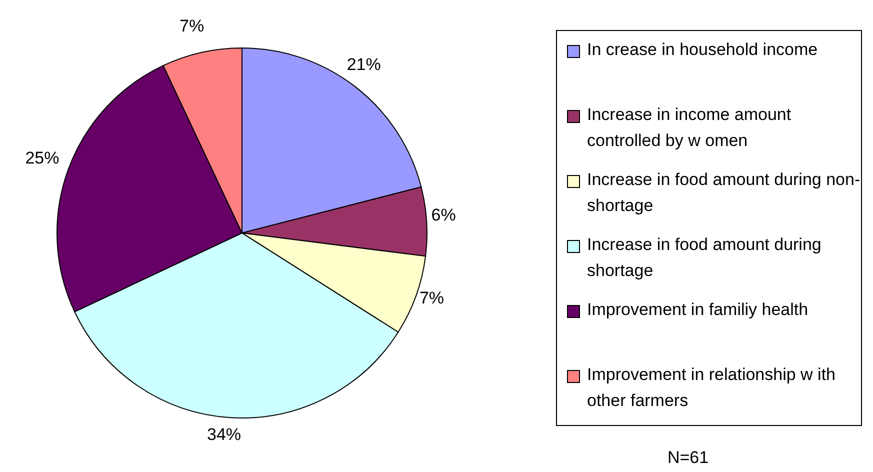 The width and height of the screenshot is (873, 472). What do you see at coordinates (42, 158) in the screenshot?
I see `data-label: 25%` at bounding box center [42, 158].